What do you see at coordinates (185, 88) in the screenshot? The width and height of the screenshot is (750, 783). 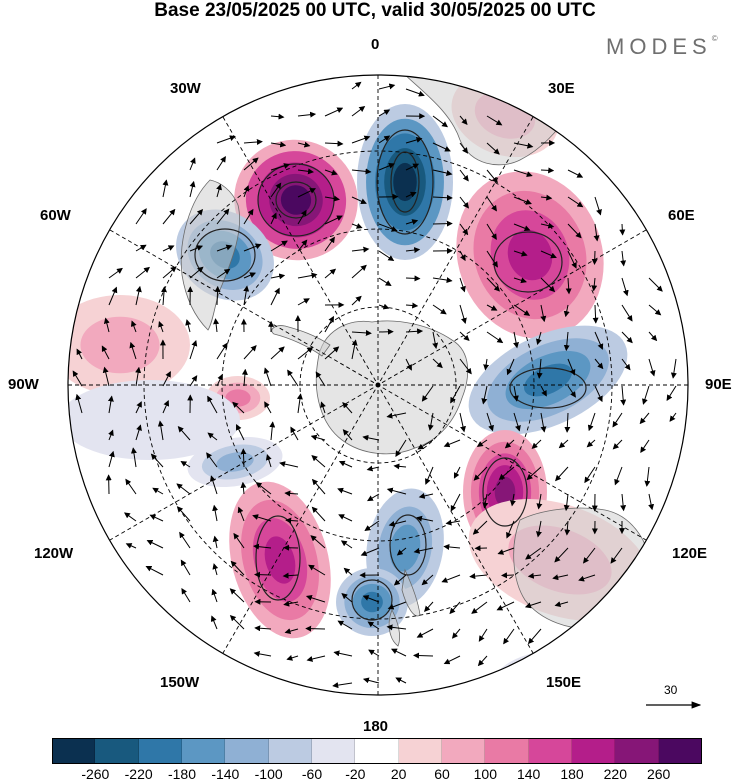 I see `lon-label-30w: 30W` at bounding box center [185, 88].